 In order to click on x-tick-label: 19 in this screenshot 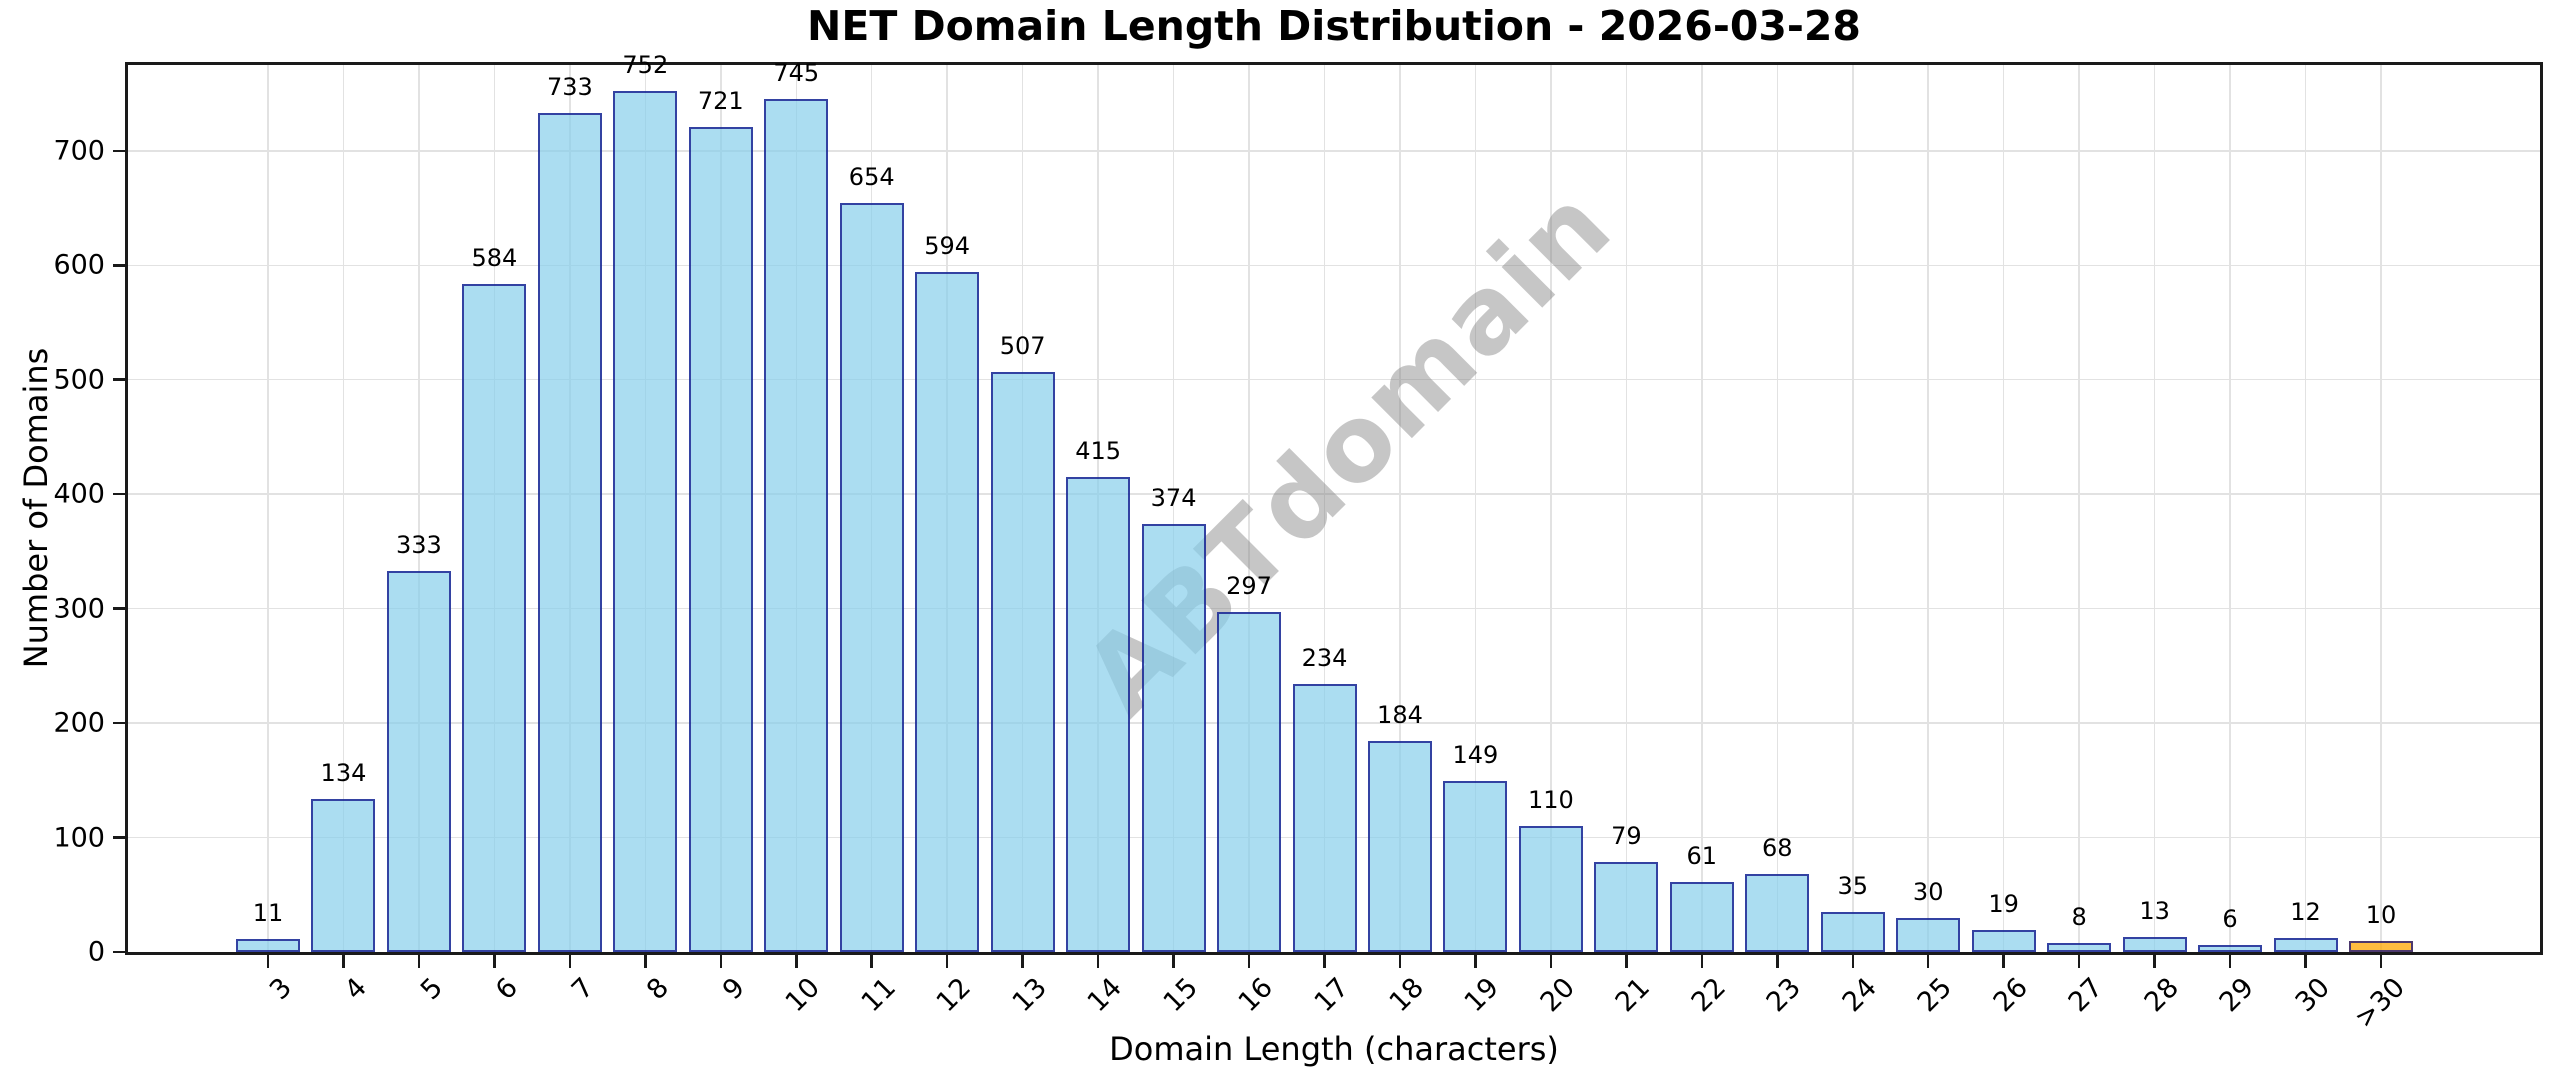, I will do `click(1482, 995)`.